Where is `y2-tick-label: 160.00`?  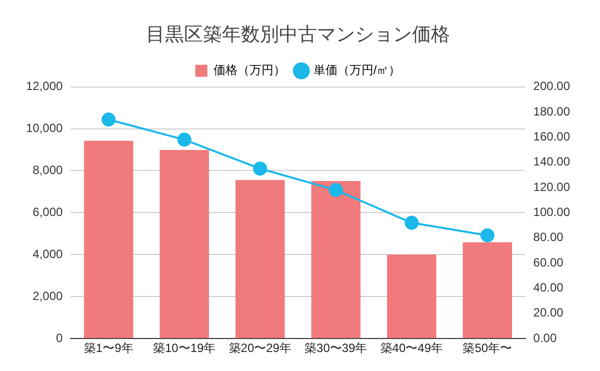 y2-tick-label: 160.00 is located at coordinates (551, 136).